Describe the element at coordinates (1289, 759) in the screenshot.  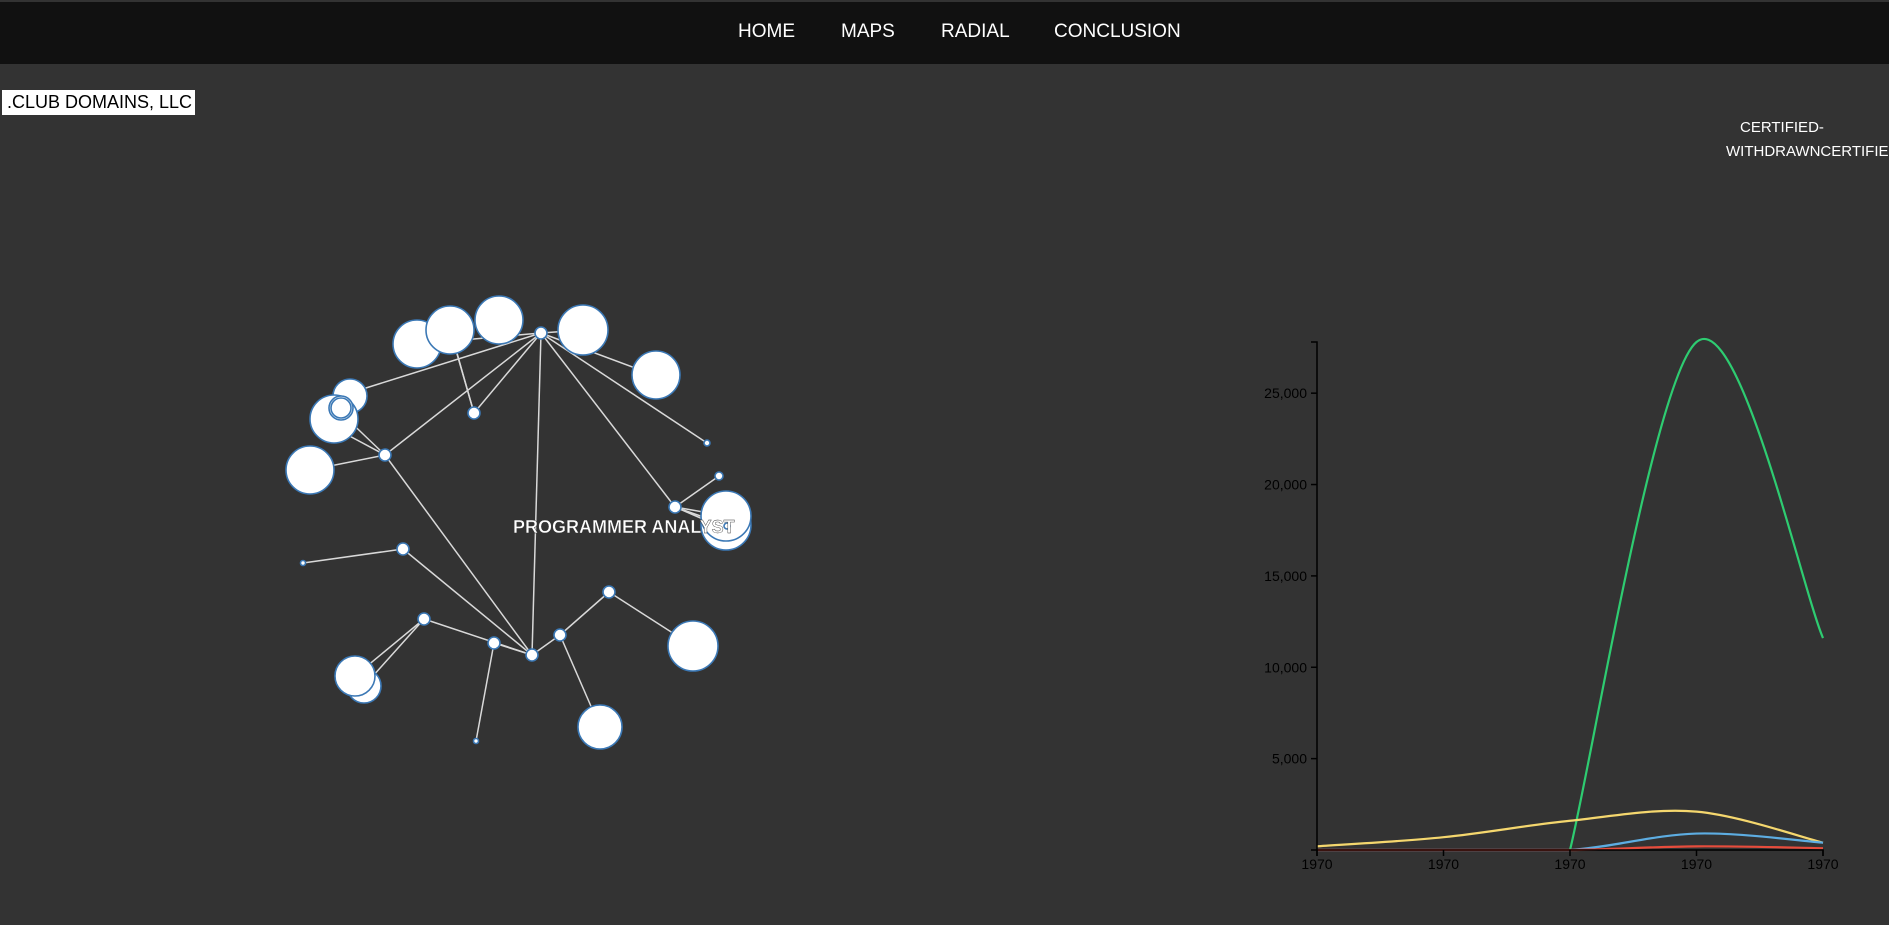
I see `y-tick-label: 5,000` at that location.